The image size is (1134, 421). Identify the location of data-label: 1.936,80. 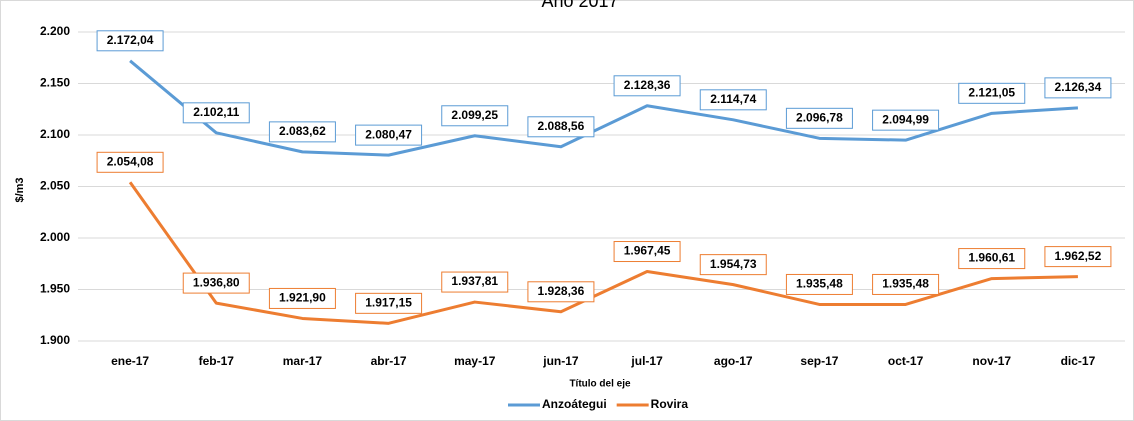
(216, 282).